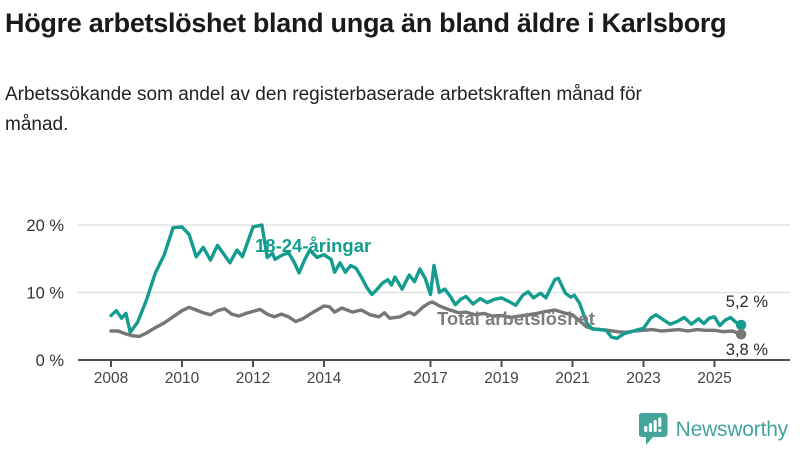  Describe the element at coordinates (313, 245) in the screenshot. I see `series-label-young: 18-24-åringar` at that location.